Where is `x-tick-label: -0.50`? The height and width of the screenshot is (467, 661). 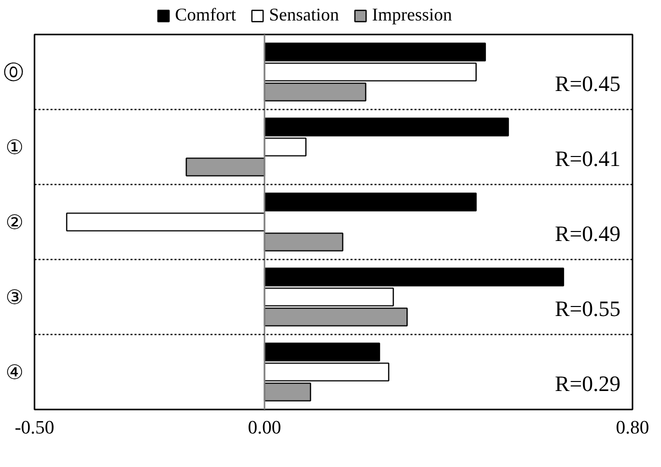
x-tick-label: -0.50 is located at coordinates (34, 428).